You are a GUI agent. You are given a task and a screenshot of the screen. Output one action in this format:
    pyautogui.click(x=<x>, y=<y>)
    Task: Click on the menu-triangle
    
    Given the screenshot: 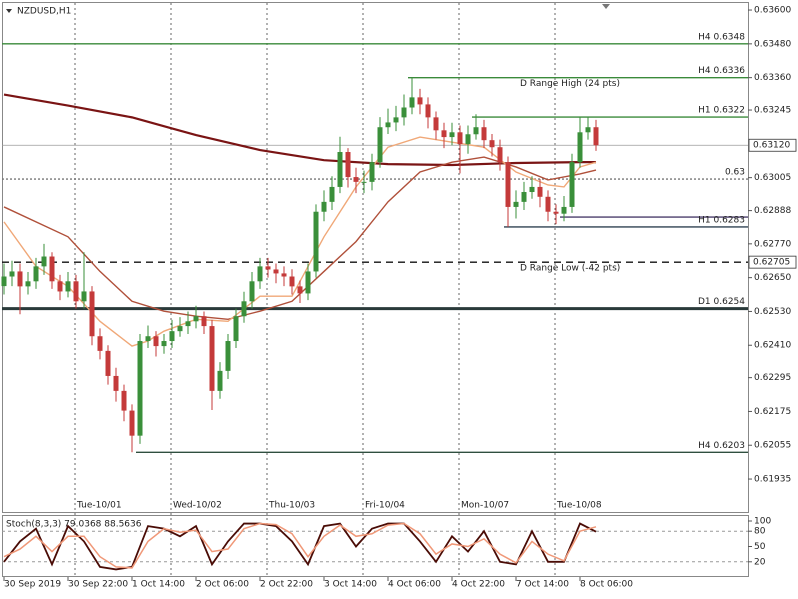 What is the action you would take?
    pyautogui.click(x=9, y=11)
    